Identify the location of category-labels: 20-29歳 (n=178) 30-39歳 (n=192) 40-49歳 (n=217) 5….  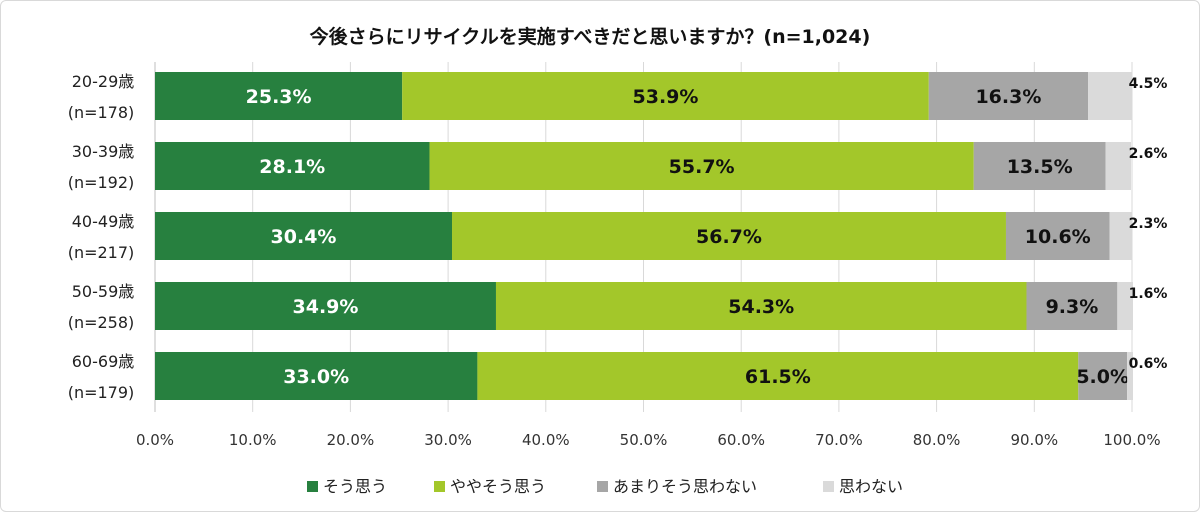
(101, 237).